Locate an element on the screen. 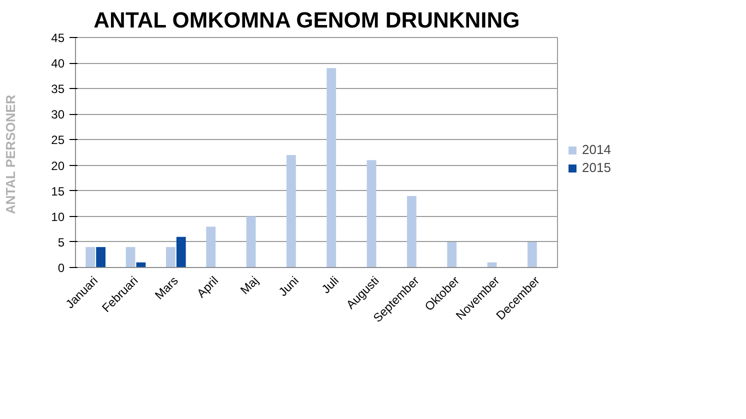 The width and height of the screenshot is (746, 419). x-tick-label: Juli is located at coordinates (330, 285).